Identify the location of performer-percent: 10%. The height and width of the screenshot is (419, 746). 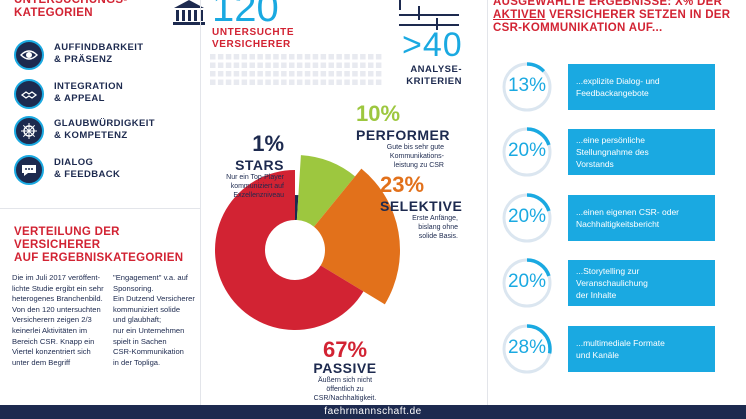
(378, 113).